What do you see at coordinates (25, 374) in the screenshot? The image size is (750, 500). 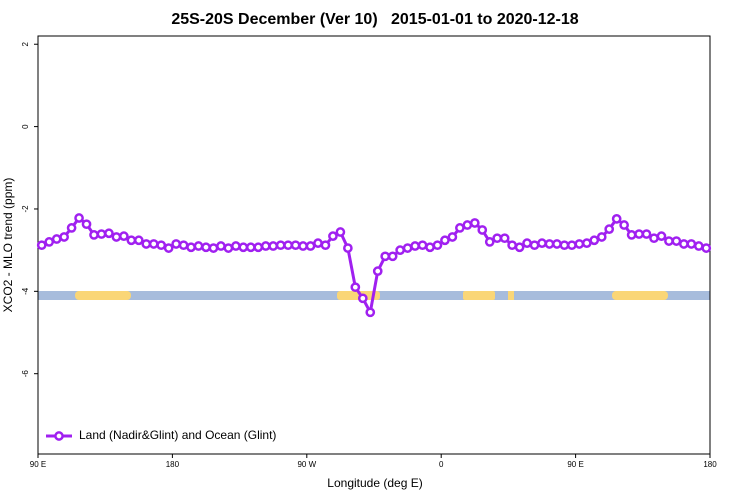 I see `y-tick-label: -6` at bounding box center [25, 374].